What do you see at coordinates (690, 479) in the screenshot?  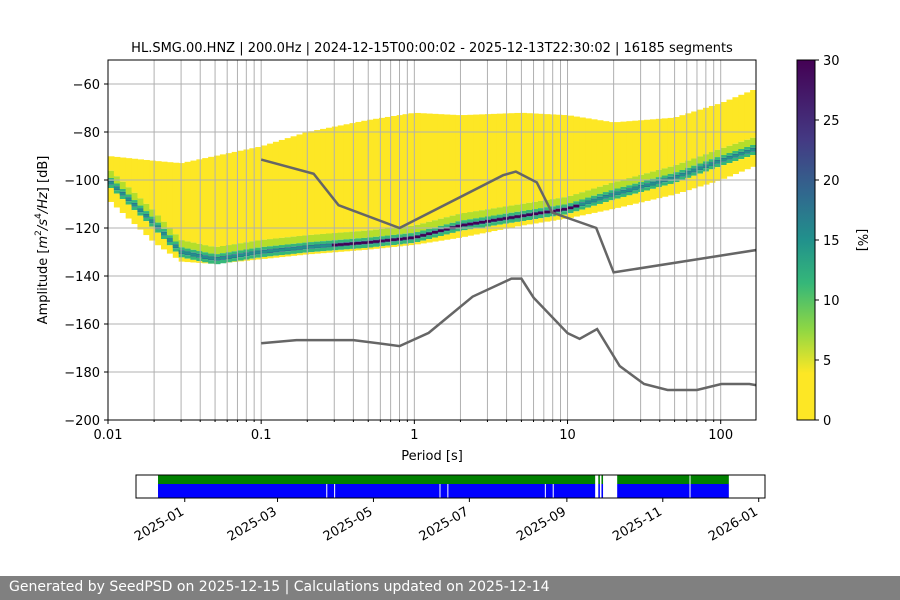 I see `timeline-green-gap` at bounding box center [690, 479].